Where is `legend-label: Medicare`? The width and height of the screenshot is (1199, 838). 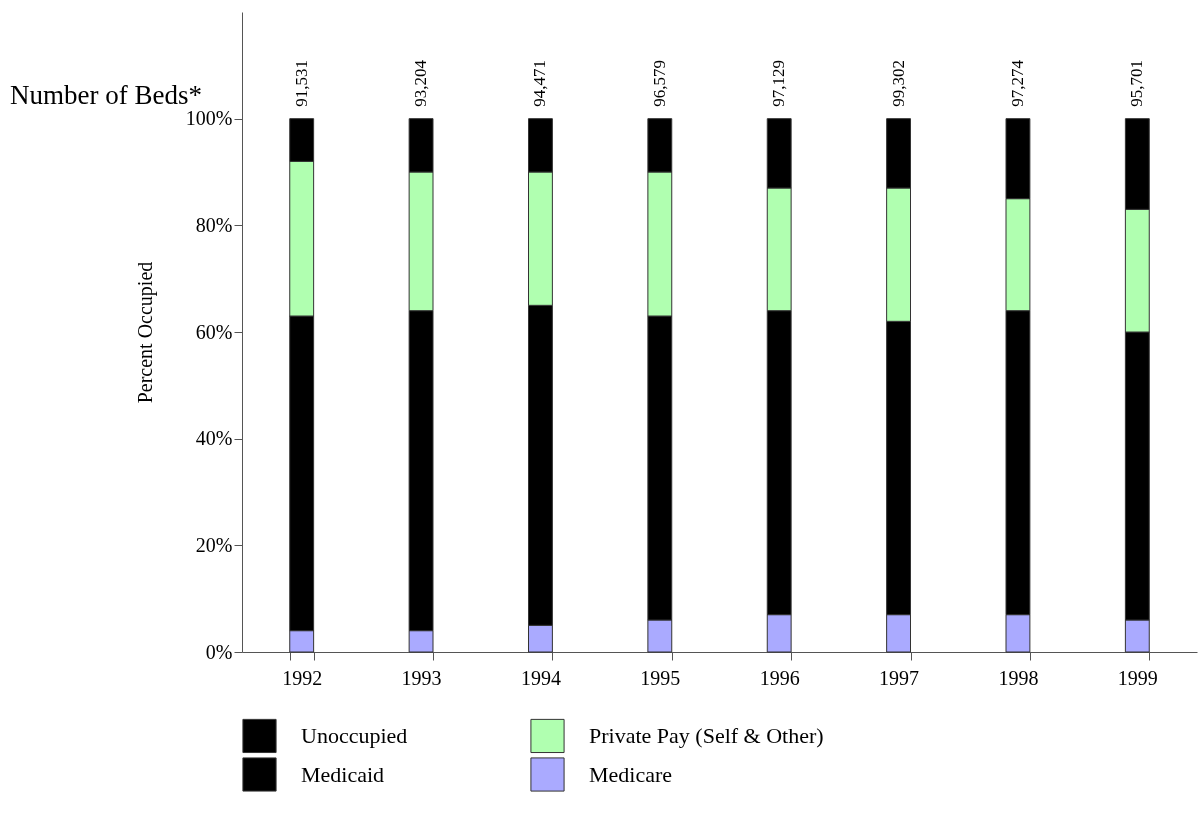
legend-label: Medicare is located at coordinates (631, 774).